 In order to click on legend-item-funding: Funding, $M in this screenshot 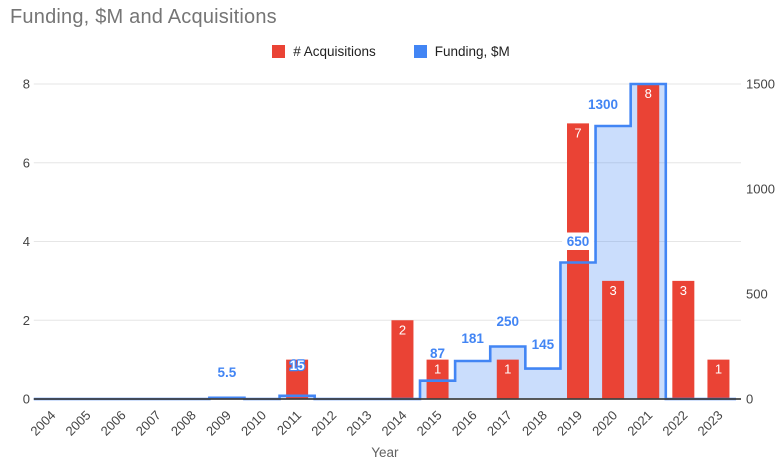, I will do `click(461, 51)`.